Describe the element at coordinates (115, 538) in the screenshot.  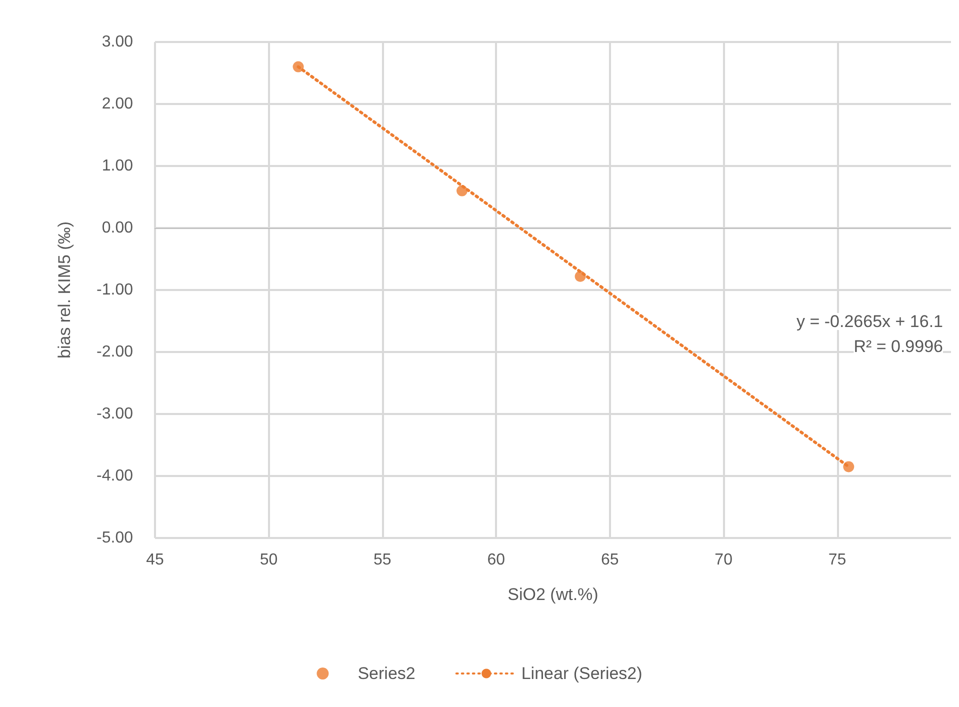
I see `y-tick-label: -5.00` at that location.